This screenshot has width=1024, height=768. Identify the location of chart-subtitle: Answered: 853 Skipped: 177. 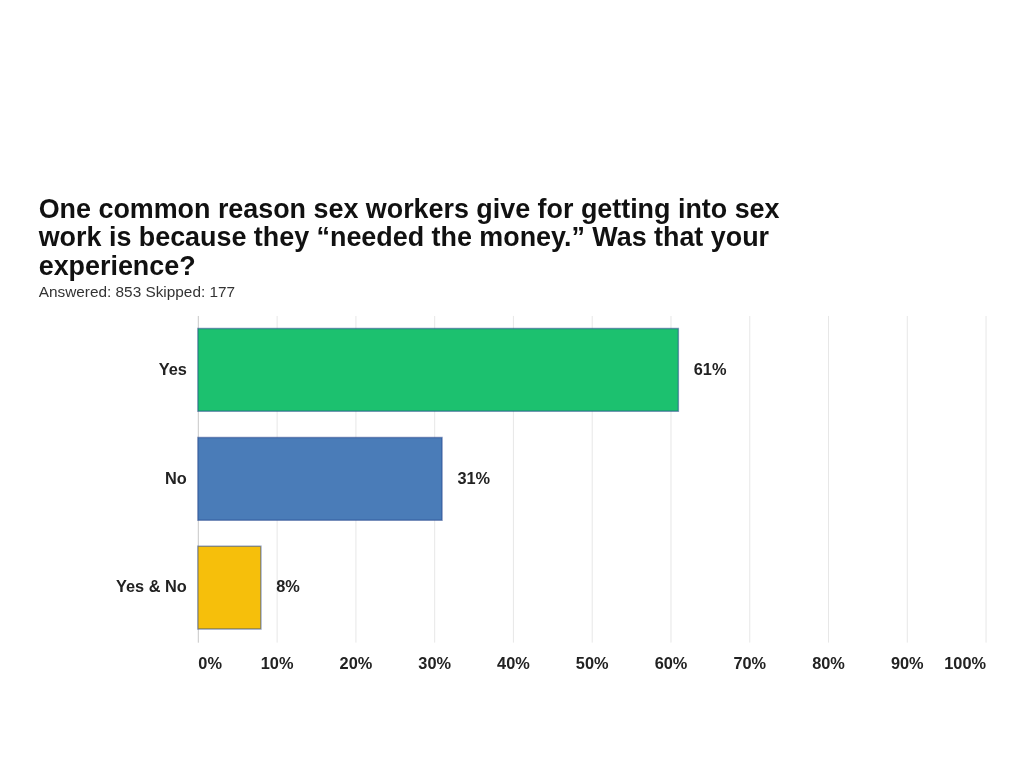
(137, 292).